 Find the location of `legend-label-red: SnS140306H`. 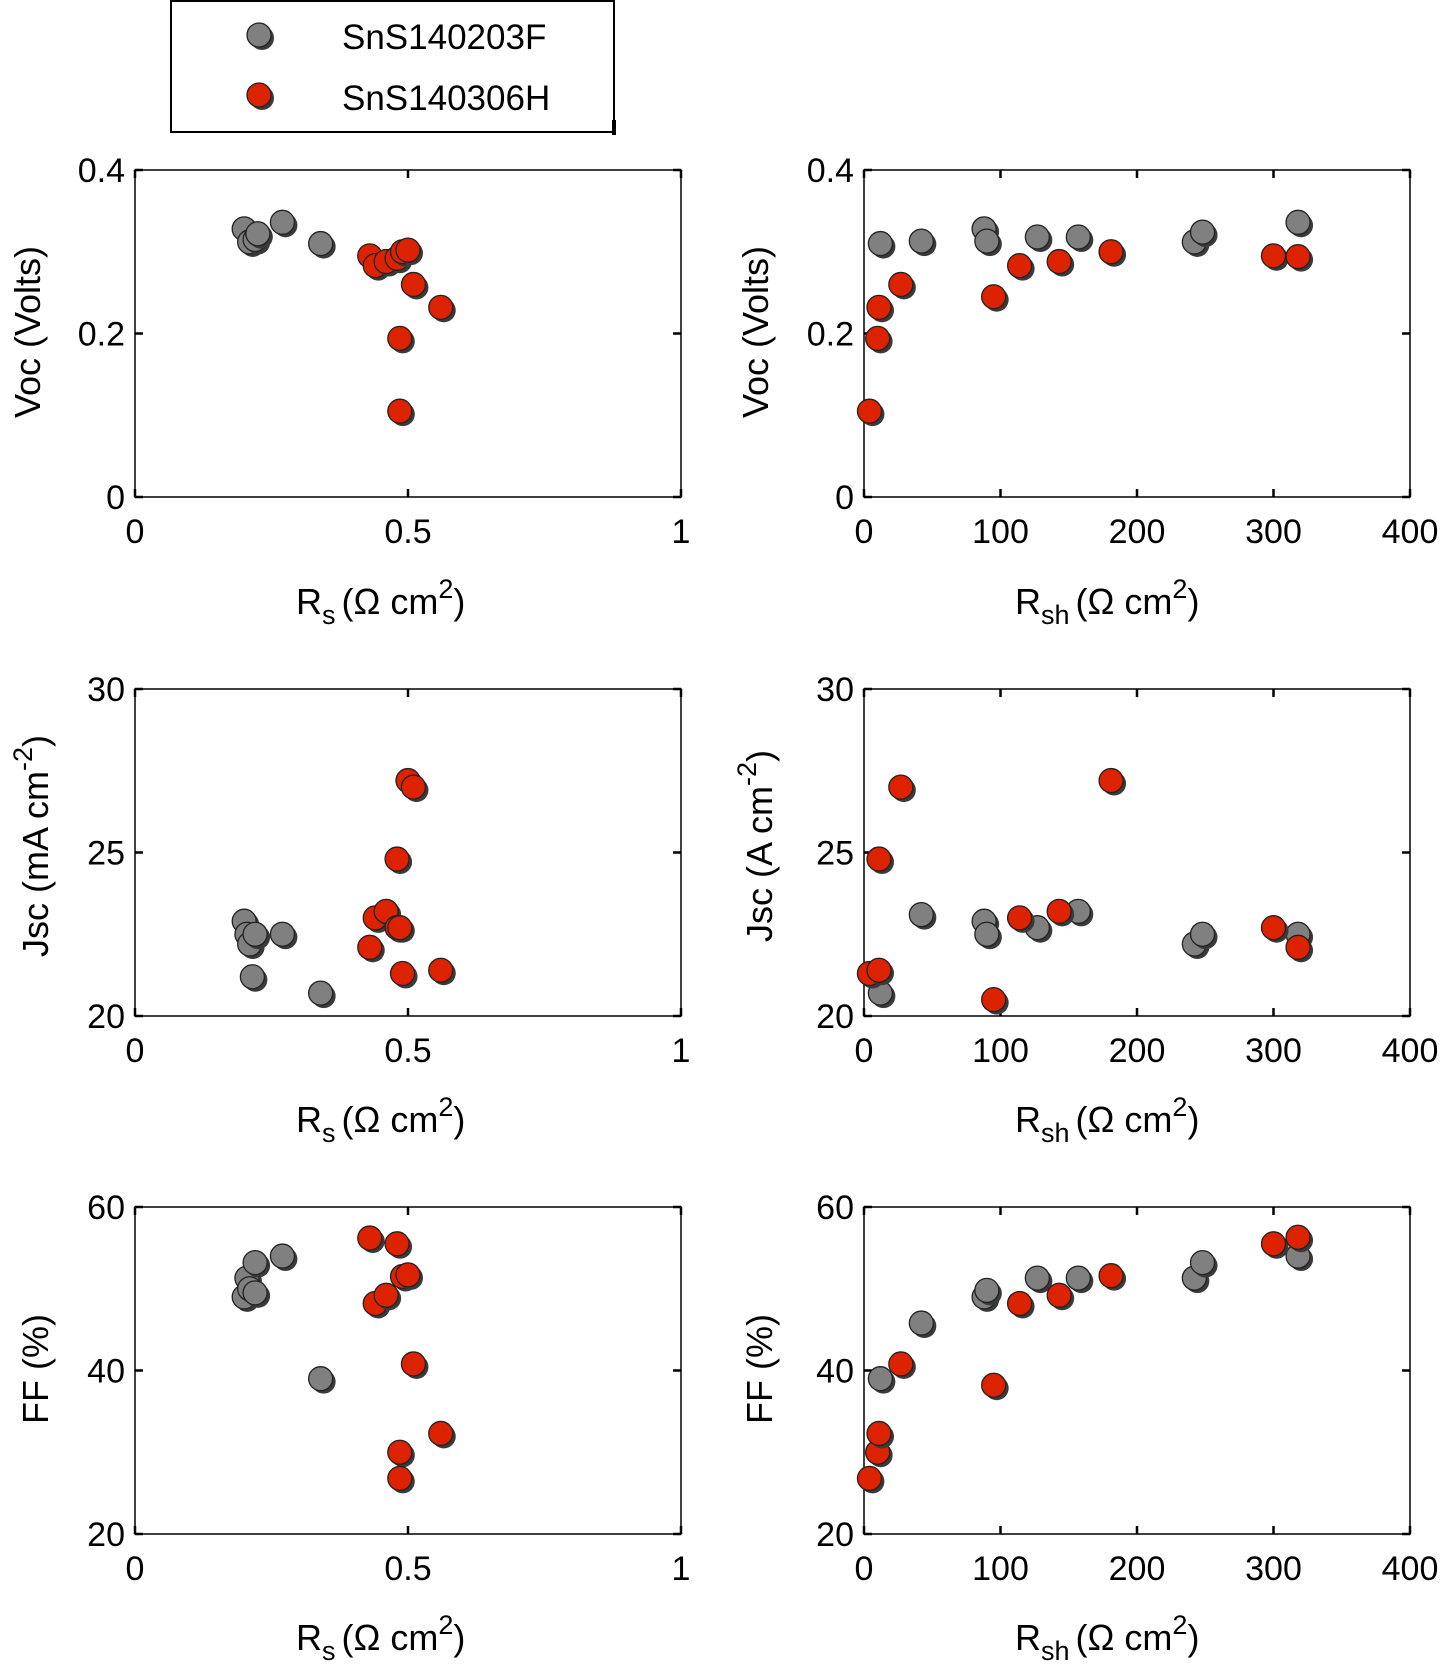

legend-label-red: SnS140306H is located at coordinates (446, 98).